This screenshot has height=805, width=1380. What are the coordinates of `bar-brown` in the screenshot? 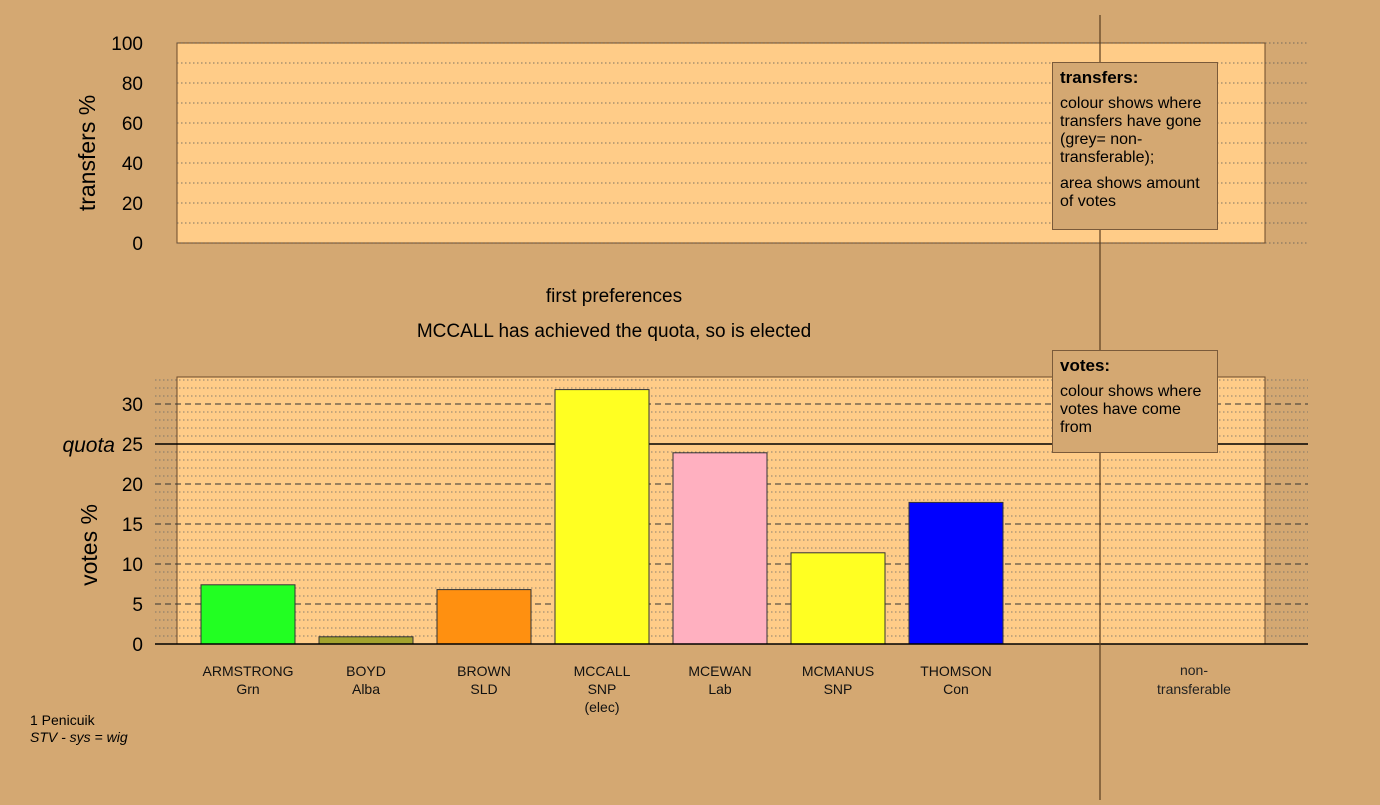 It's located at (484, 617).